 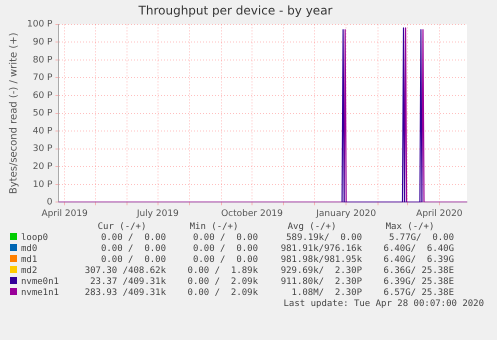 I want to click on y-tick-label: 30 P, so click(x=43, y=149).